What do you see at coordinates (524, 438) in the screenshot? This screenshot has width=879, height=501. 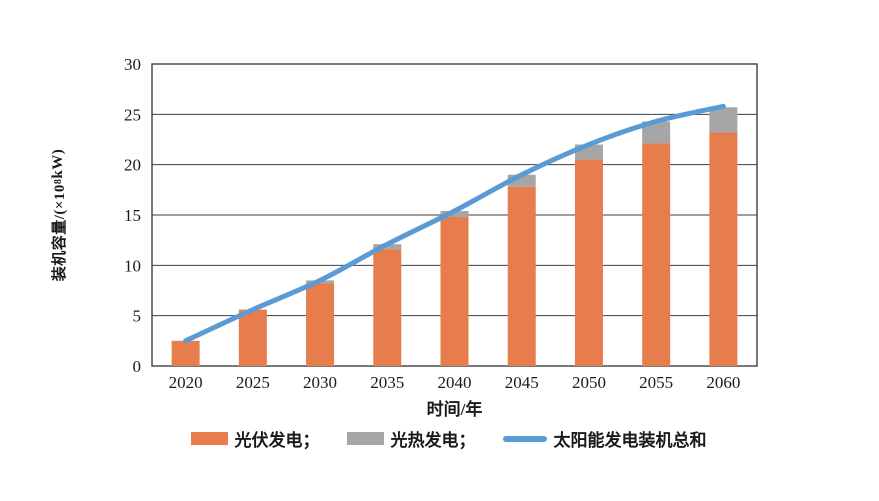 I see `total-line-swatch` at bounding box center [524, 438].